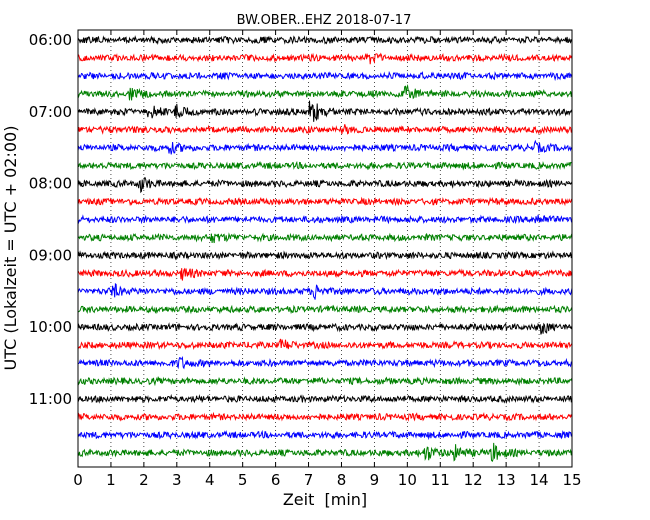  Describe the element at coordinates (309, 480) in the screenshot. I see `x-tick-label-7: 7` at that location.